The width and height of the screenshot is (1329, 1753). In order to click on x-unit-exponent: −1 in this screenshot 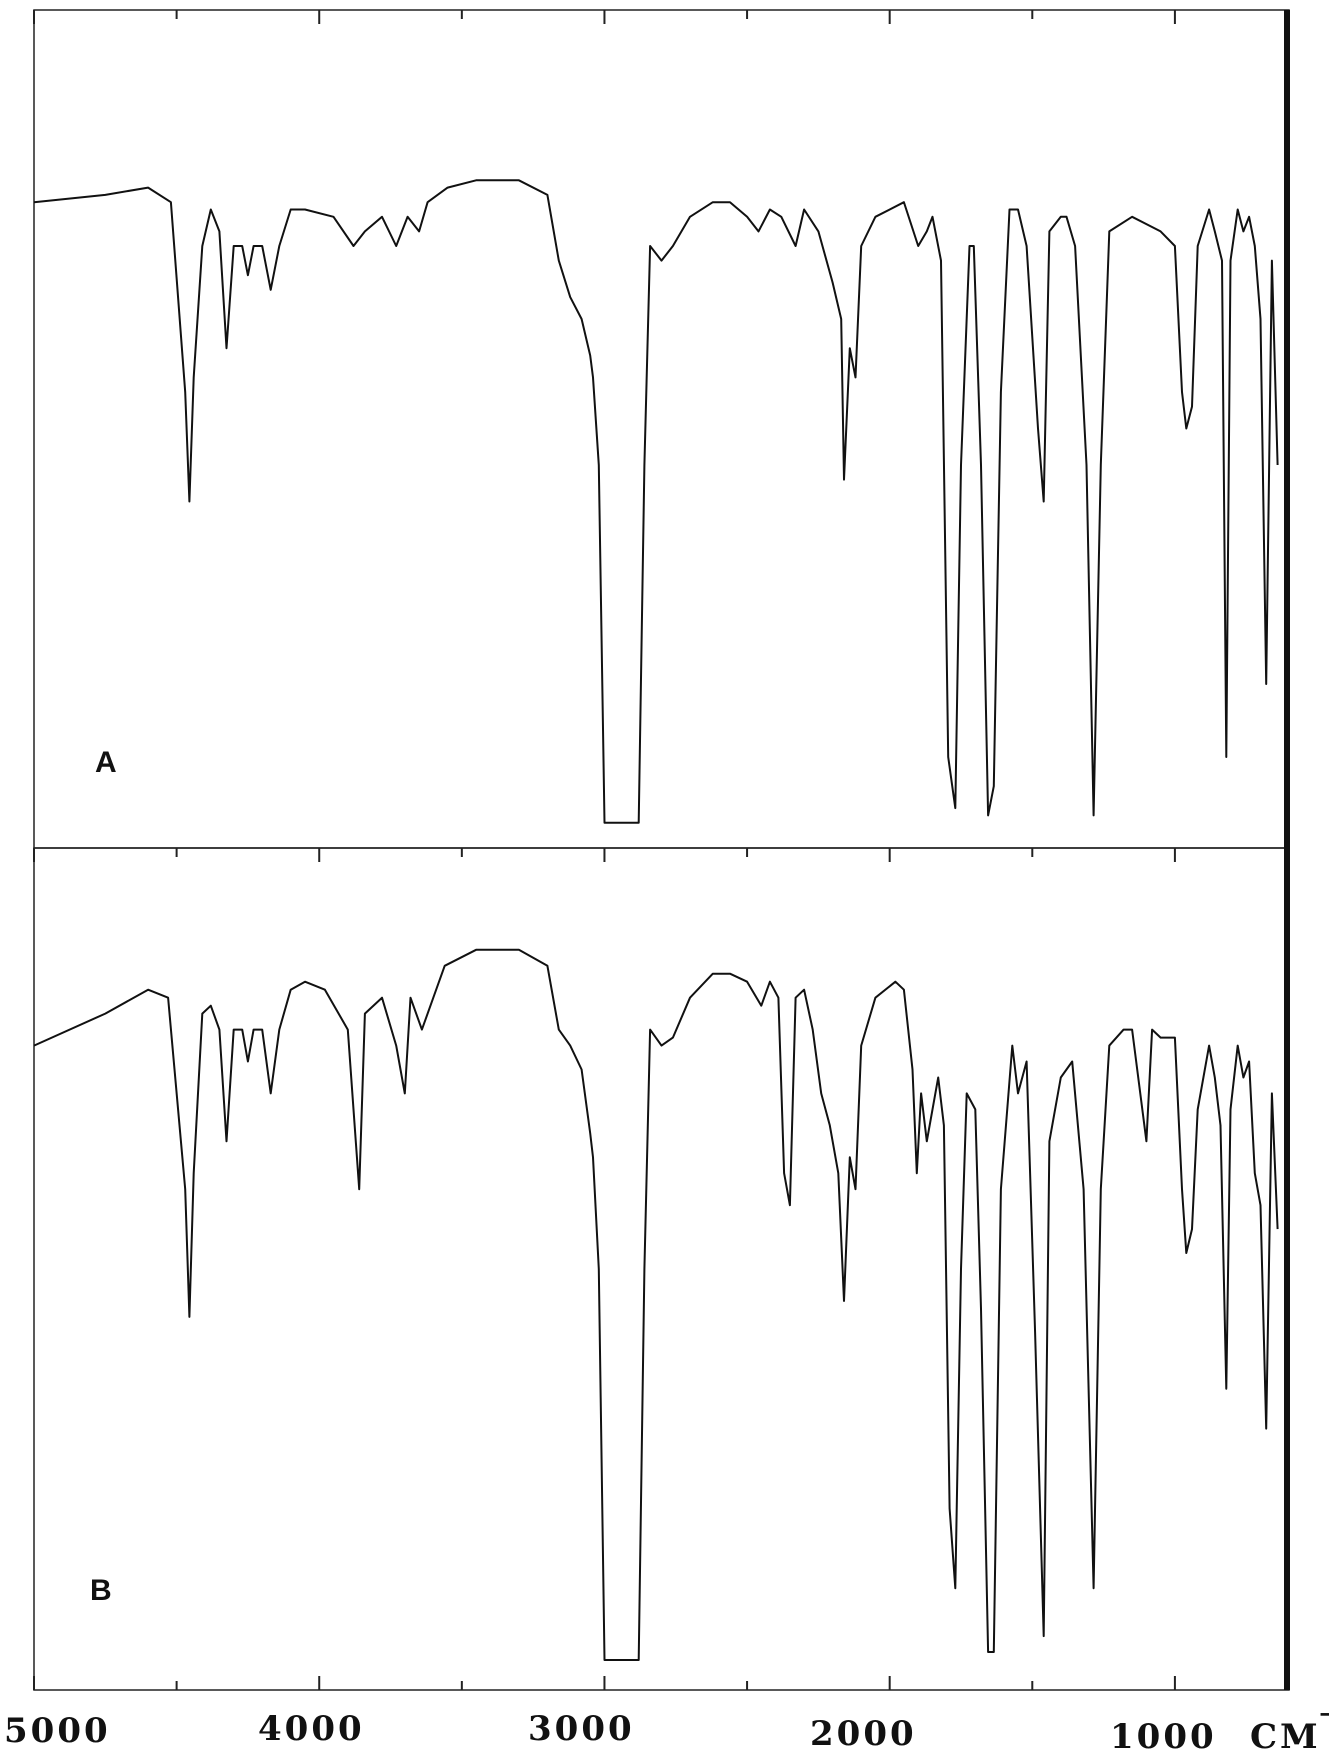, I will do `click(1323, 1713)`.